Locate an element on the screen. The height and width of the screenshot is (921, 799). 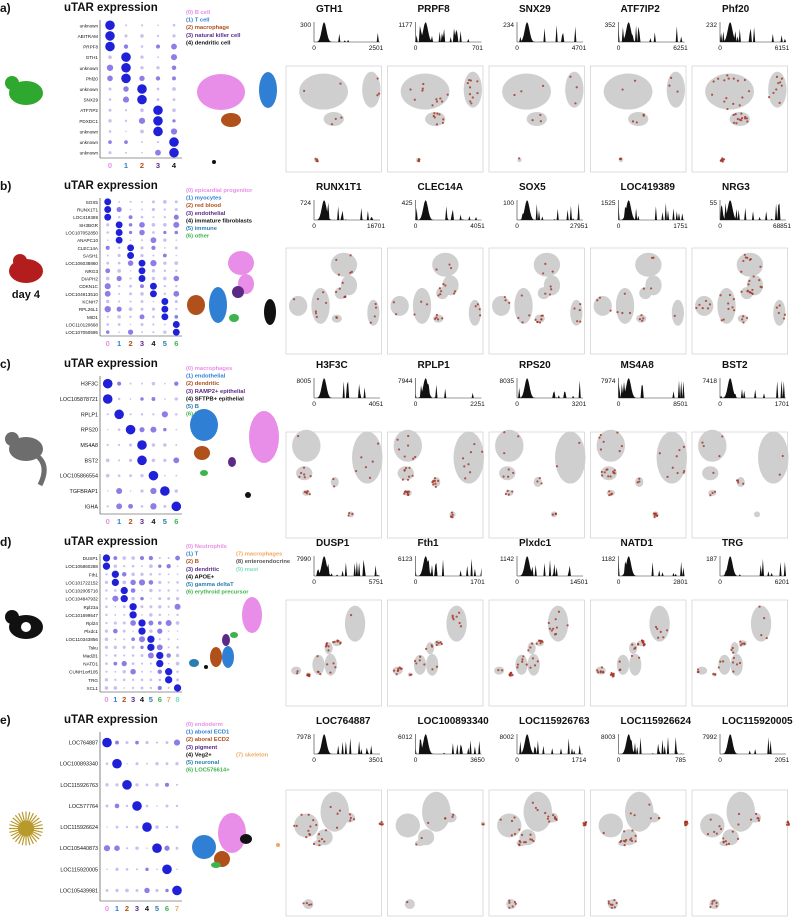
row-label: H3F3C is located at coordinates (89, 385).